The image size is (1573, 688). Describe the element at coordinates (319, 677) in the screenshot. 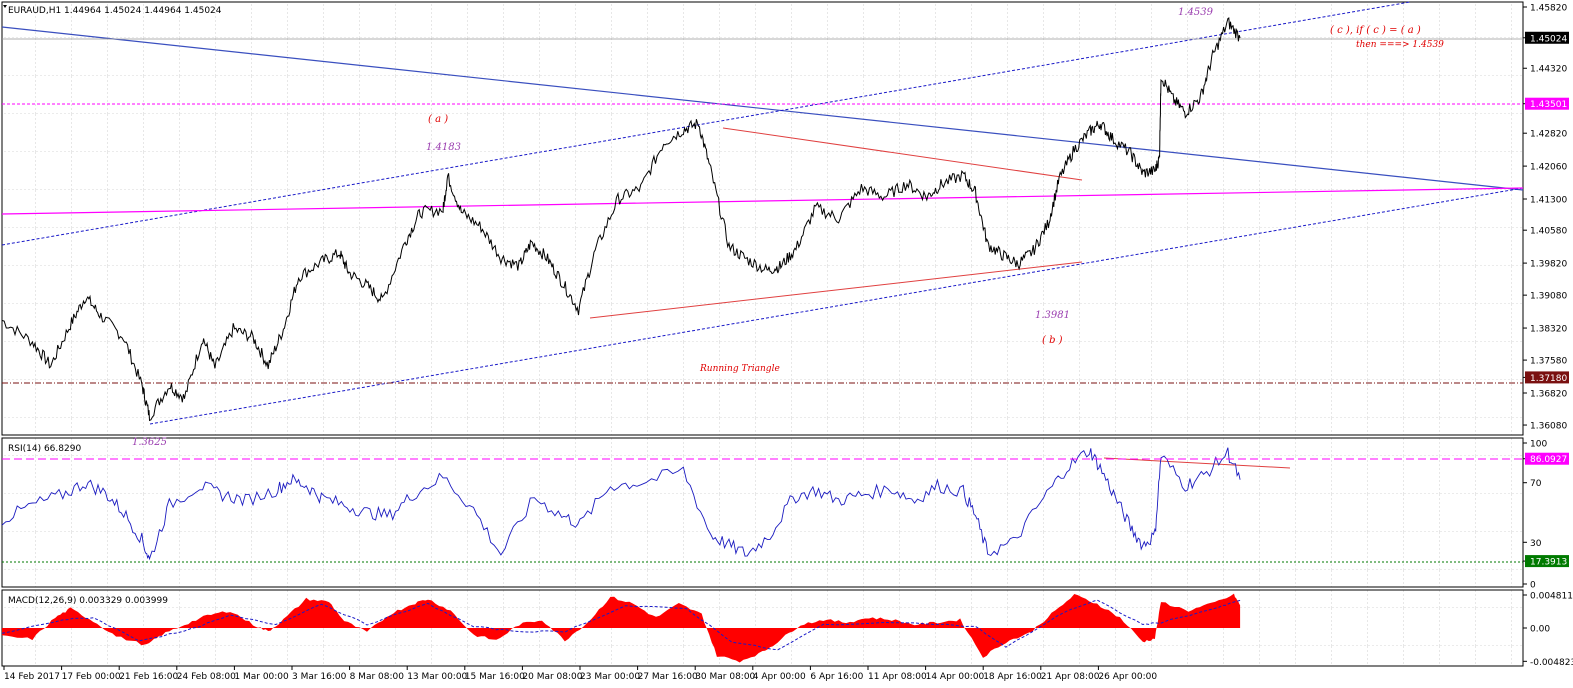

I see `x-tick-label: 3 Mar 16:00` at that location.